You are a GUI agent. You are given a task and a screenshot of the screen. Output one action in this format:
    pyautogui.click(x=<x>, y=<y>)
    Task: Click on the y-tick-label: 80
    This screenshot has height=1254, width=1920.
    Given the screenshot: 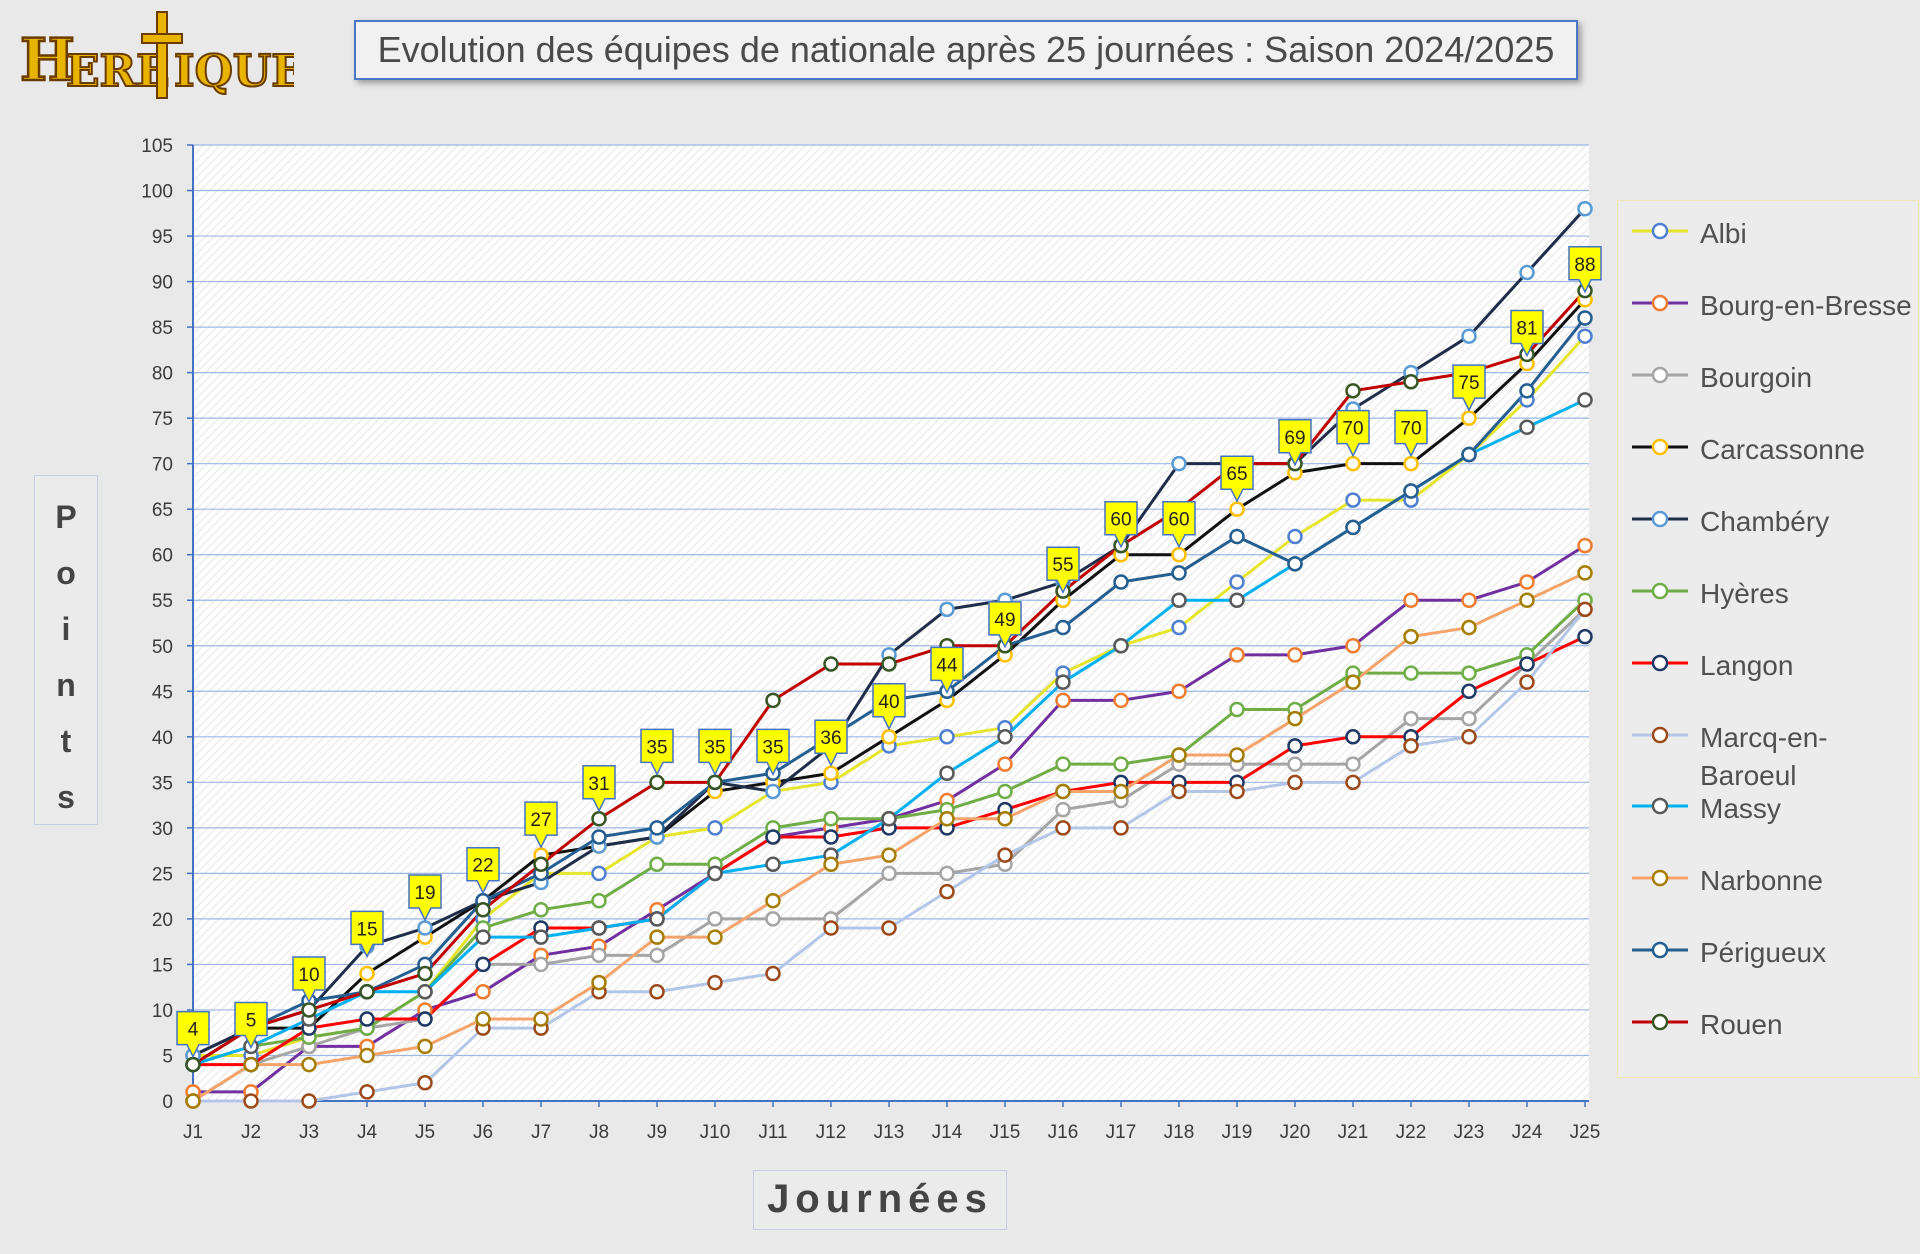 What is the action you would take?
    pyautogui.click(x=162, y=374)
    